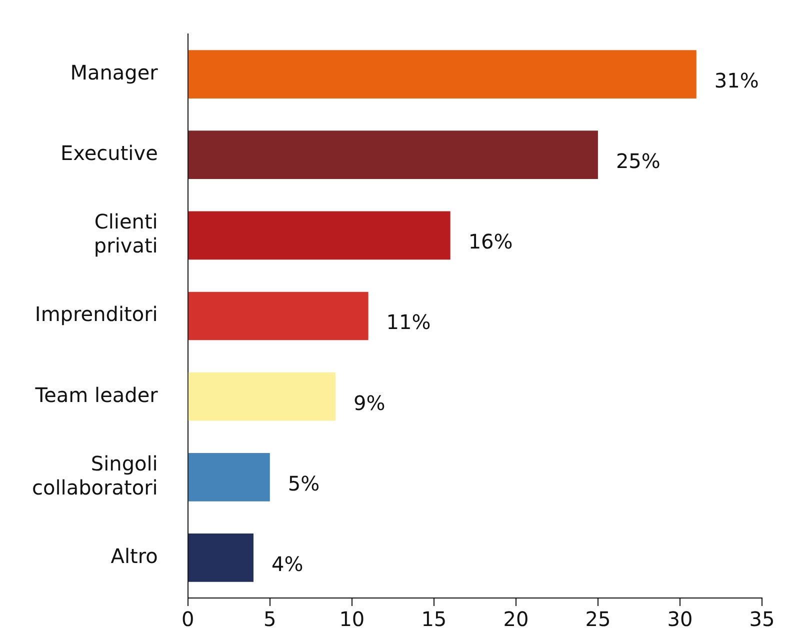 This screenshot has height=640, width=800. What do you see at coordinates (126, 234) in the screenshot?
I see `y-tick-label: Clienti privati` at bounding box center [126, 234].